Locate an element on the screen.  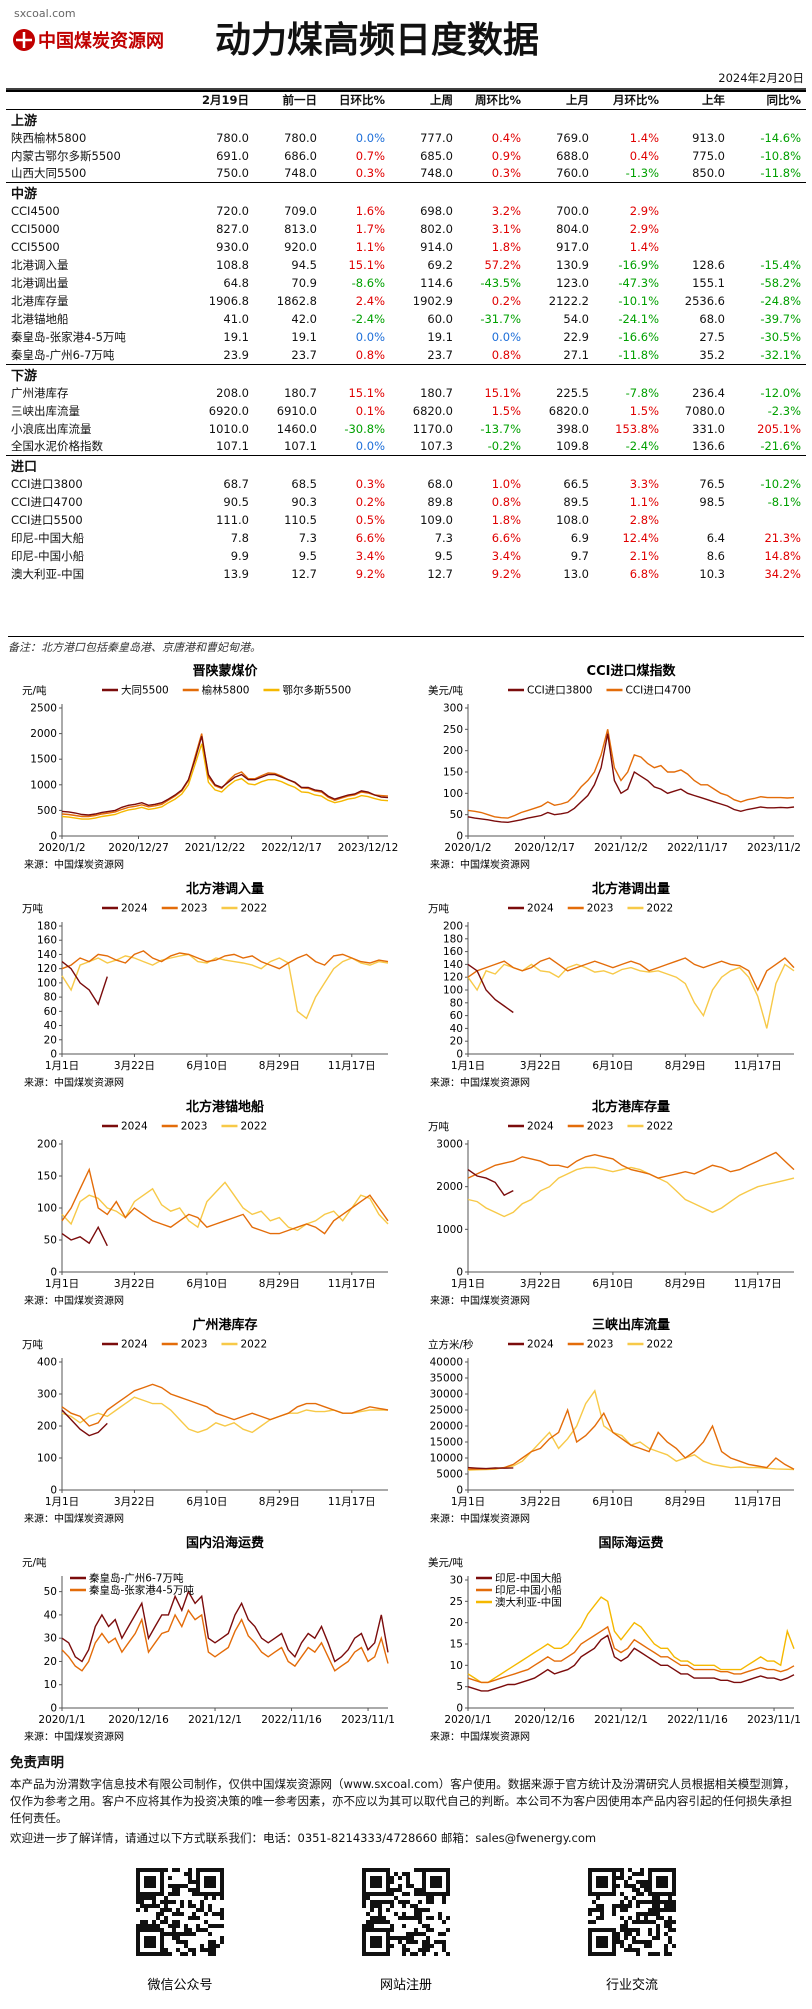
value-cell: 0.3% is located at coordinates (506, 173).